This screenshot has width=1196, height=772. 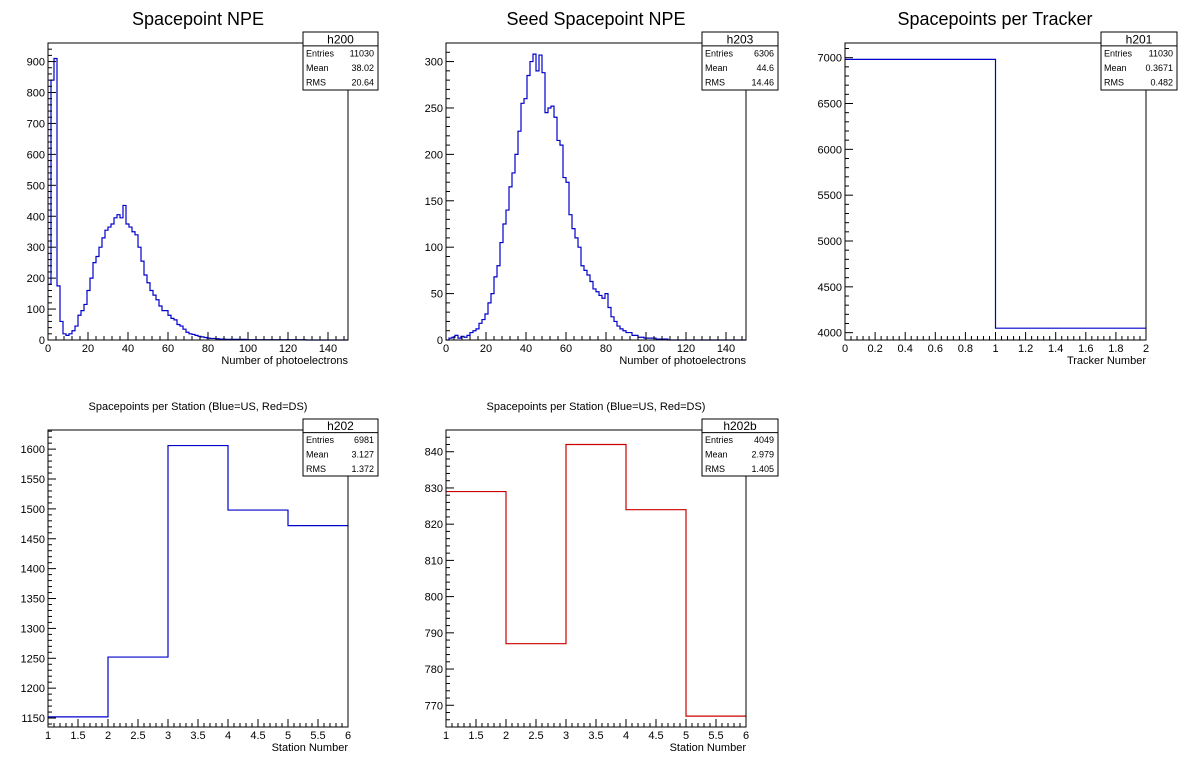 I want to click on x-tick-label: 6, so click(x=746, y=736).